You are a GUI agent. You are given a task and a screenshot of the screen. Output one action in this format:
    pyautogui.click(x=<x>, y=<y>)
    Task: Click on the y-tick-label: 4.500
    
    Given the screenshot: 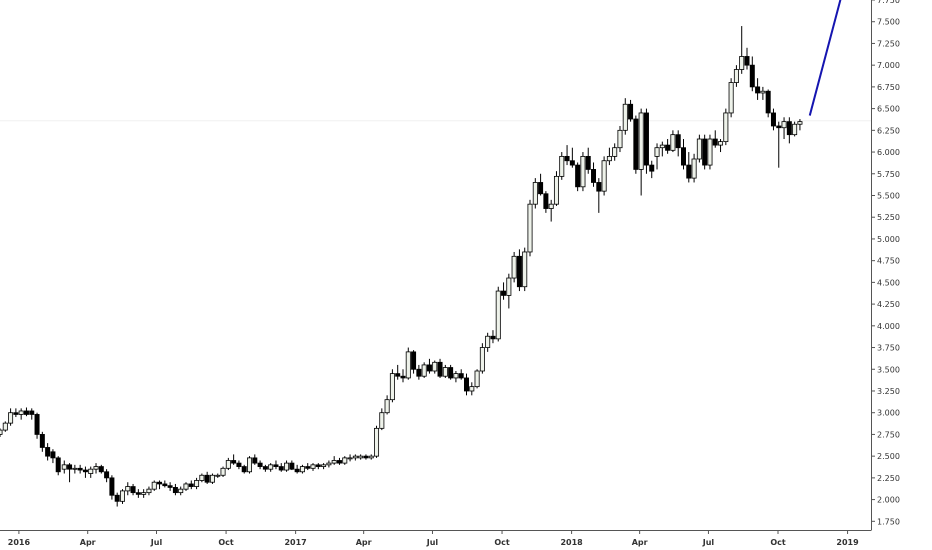 What is the action you would take?
    pyautogui.click(x=888, y=282)
    